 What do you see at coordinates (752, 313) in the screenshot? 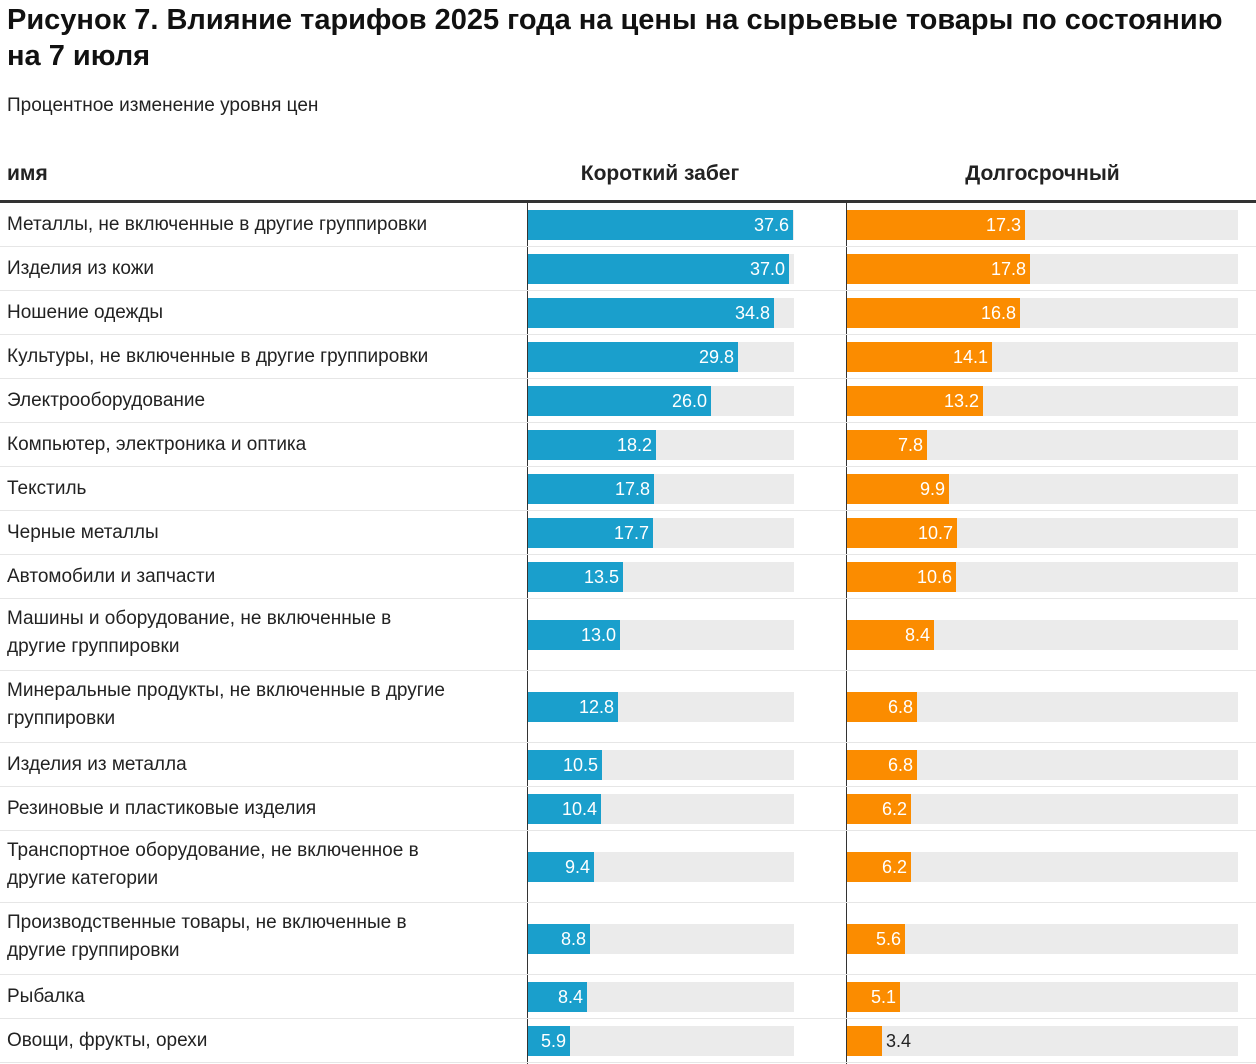
I see `short-run-value-label: 34.8` at bounding box center [752, 313].